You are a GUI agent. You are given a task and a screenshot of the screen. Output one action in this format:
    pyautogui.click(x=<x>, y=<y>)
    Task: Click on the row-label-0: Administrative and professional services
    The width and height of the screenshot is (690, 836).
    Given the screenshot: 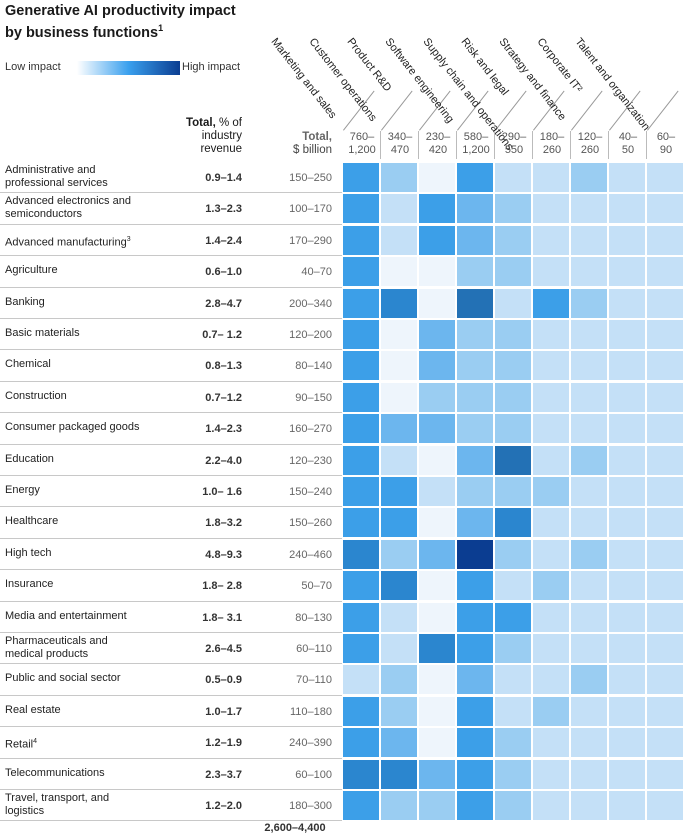 What is the action you would take?
    pyautogui.click(x=56, y=176)
    